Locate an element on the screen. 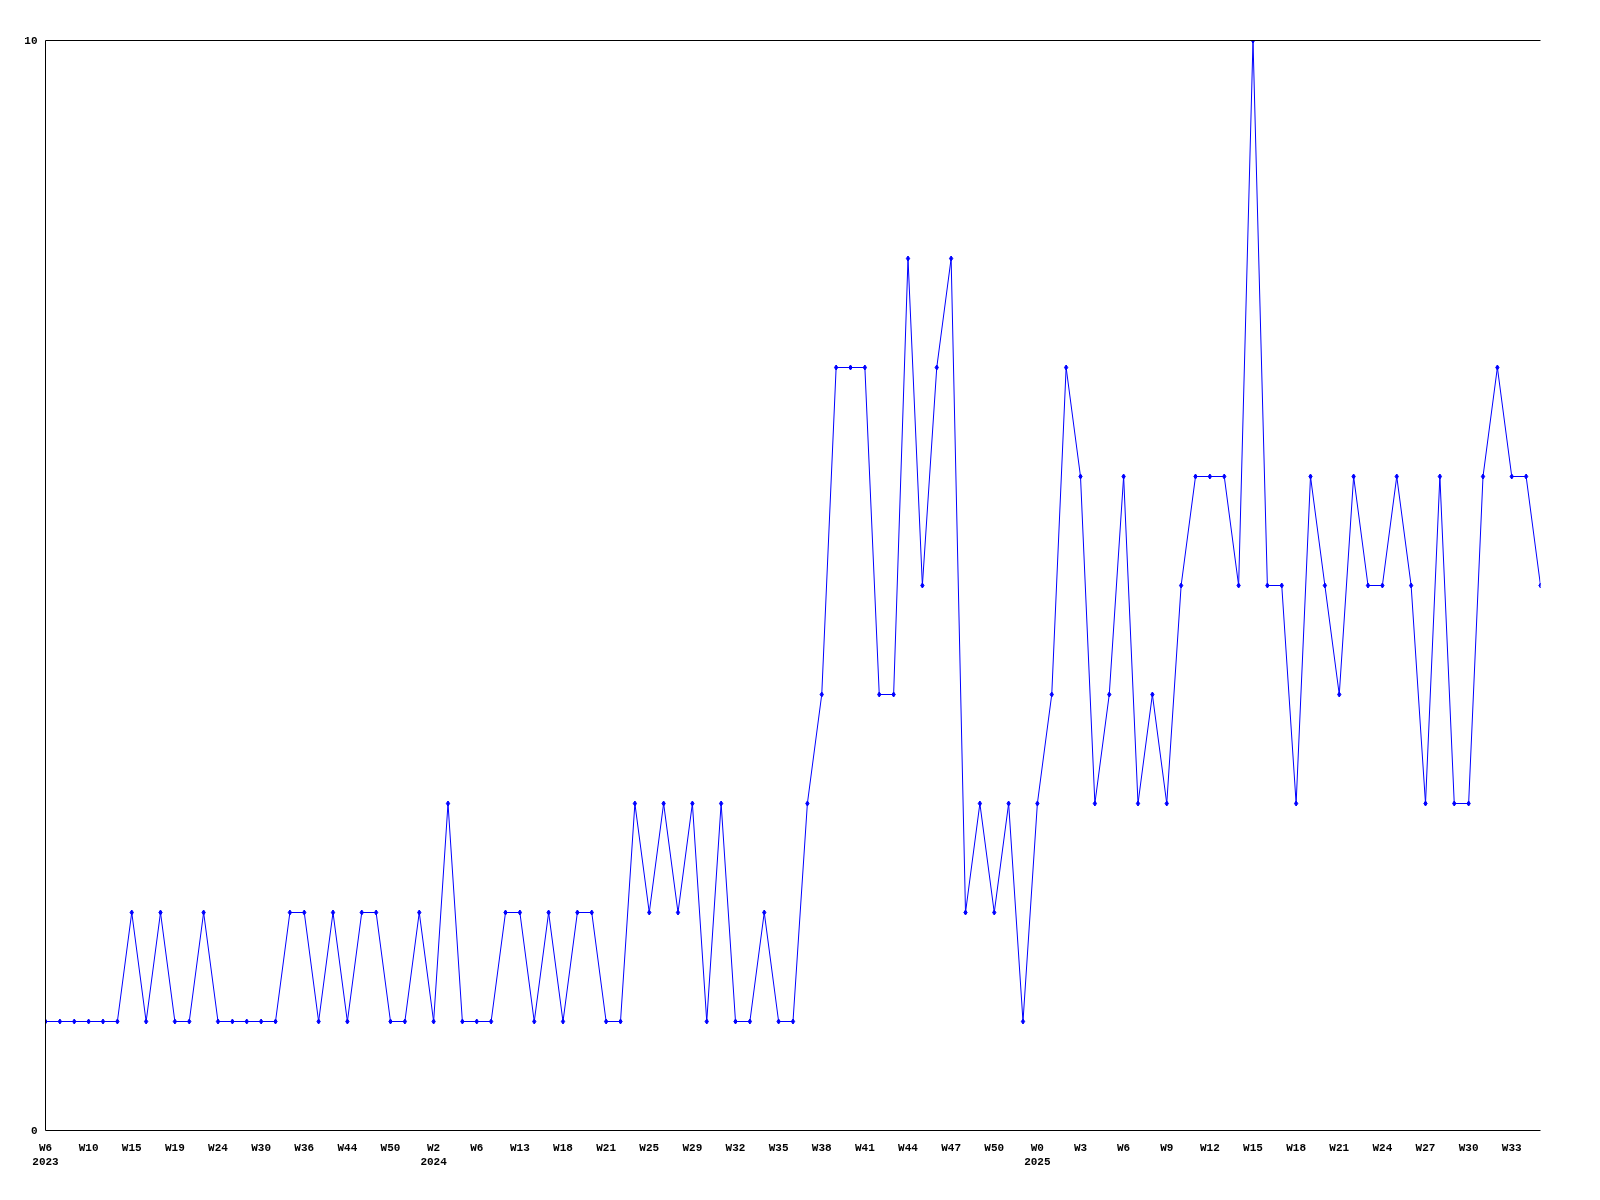 The height and width of the screenshot is (1200, 1600). x-tick-label: W32 is located at coordinates (735, 1147).